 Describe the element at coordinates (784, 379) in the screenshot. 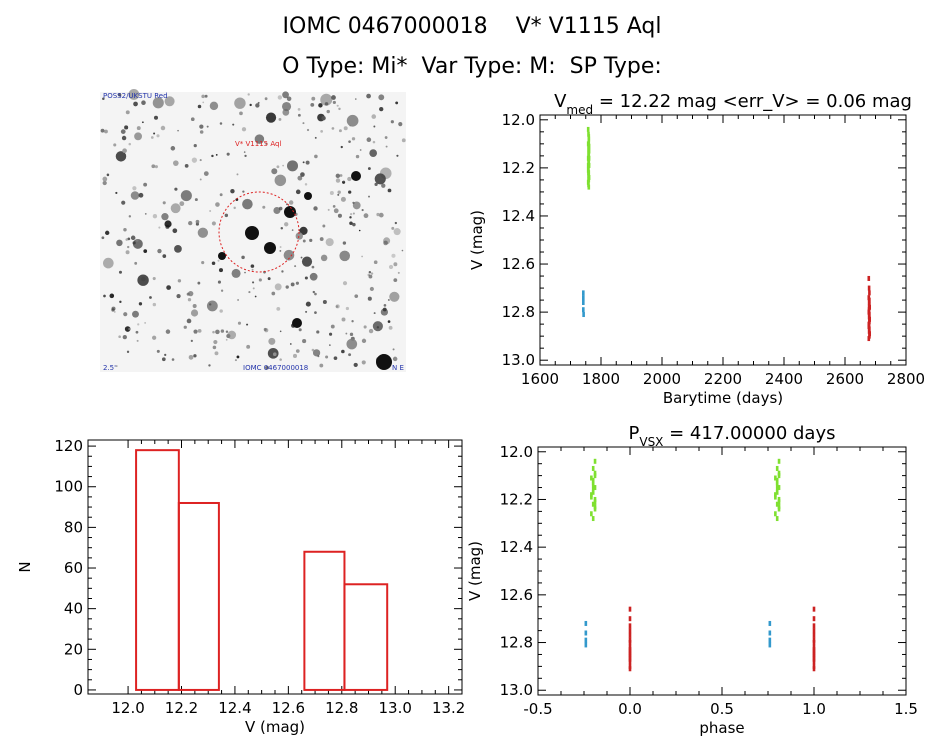

I see `lc-xtick-label: 2400` at that location.